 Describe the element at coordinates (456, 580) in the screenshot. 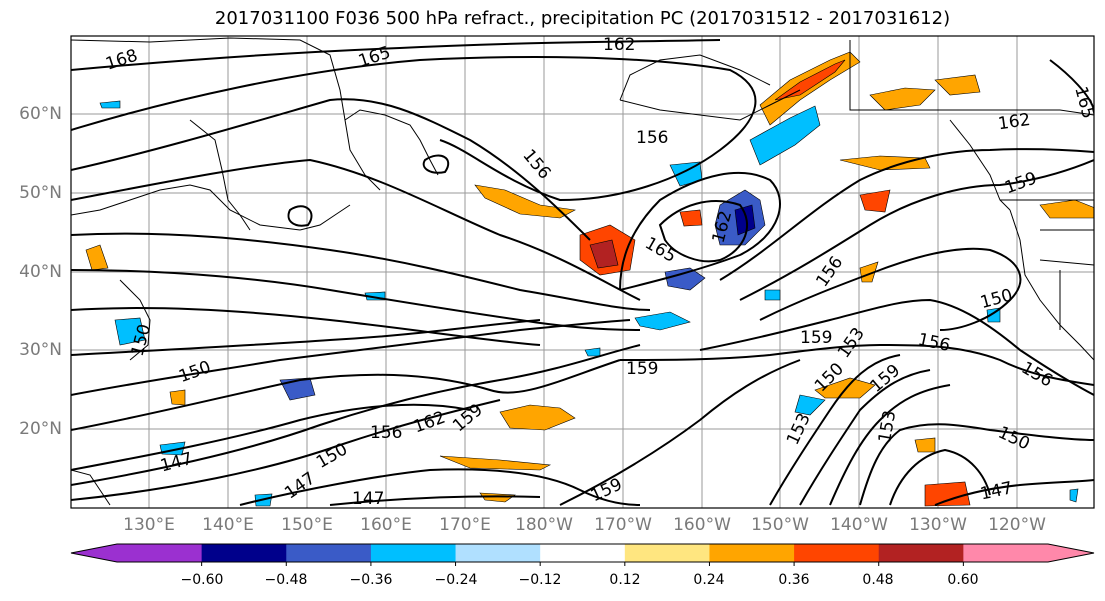

I see `colorbar-tick-label: −0.24` at that location.